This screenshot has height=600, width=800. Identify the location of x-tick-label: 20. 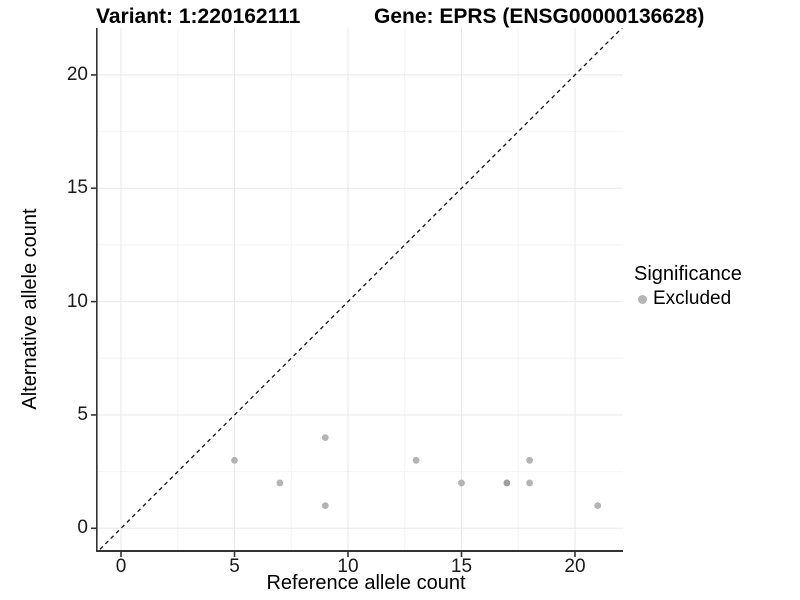
(575, 566).